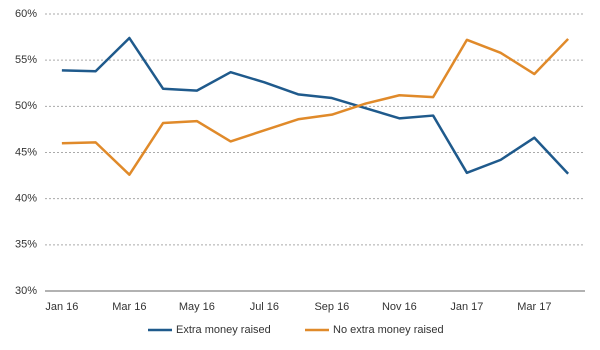 Image resolution: width=600 pixels, height=350 pixels. What do you see at coordinates (331, 307) in the screenshot?
I see `x-tick-label: Sep 16` at bounding box center [331, 307].